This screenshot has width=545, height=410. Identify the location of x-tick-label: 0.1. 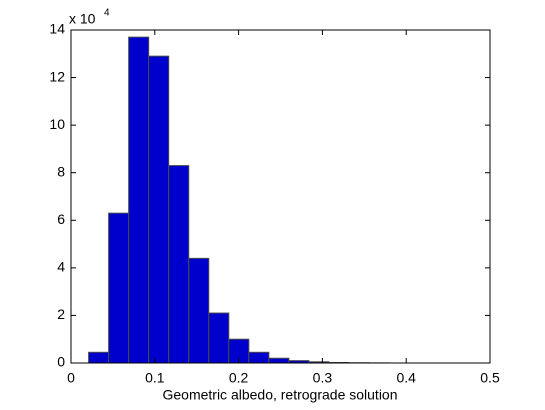
(155, 378).